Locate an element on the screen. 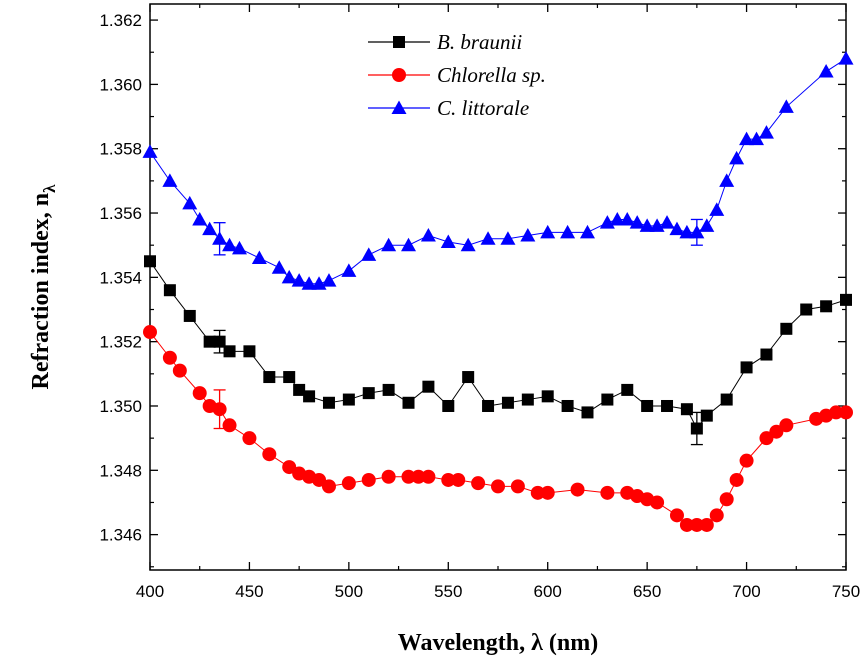 The width and height of the screenshot is (864, 660). legend: B. braunii Chlorella sp. C. littorale is located at coordinates (457, 75).